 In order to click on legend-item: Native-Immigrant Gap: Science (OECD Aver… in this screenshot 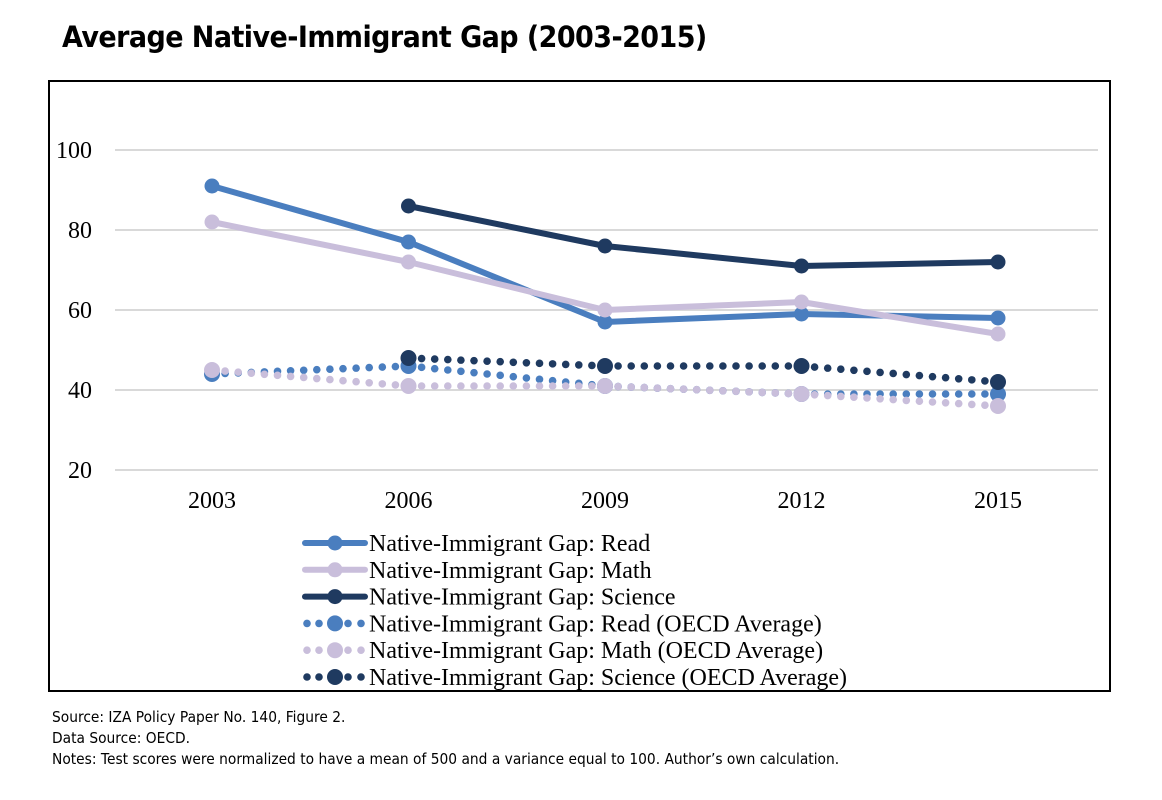, I will do `click(575, 678)`.